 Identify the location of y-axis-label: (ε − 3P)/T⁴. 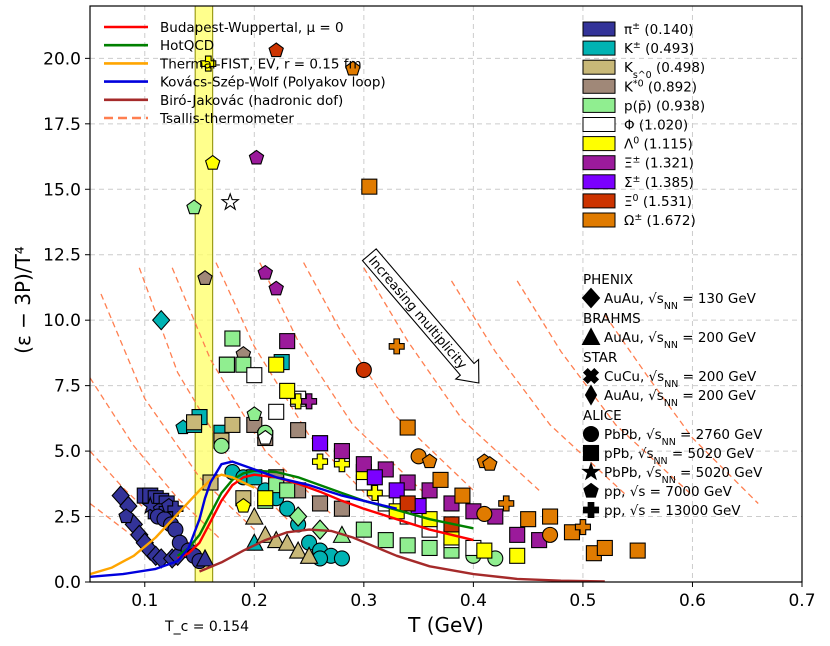
(23, 300).